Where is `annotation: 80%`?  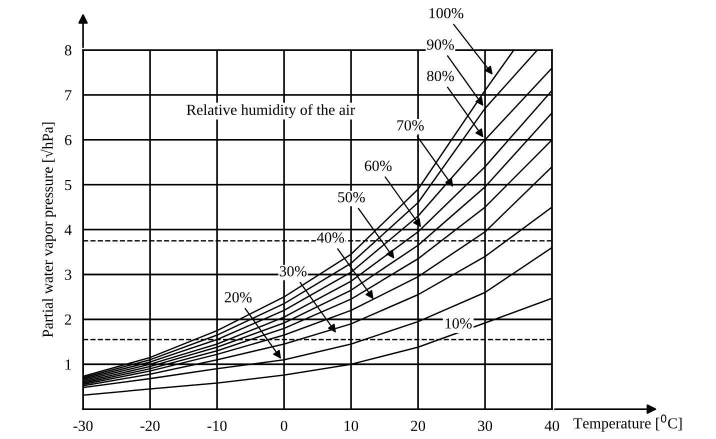 annotation: 80% is located at coordinates (440, 76).